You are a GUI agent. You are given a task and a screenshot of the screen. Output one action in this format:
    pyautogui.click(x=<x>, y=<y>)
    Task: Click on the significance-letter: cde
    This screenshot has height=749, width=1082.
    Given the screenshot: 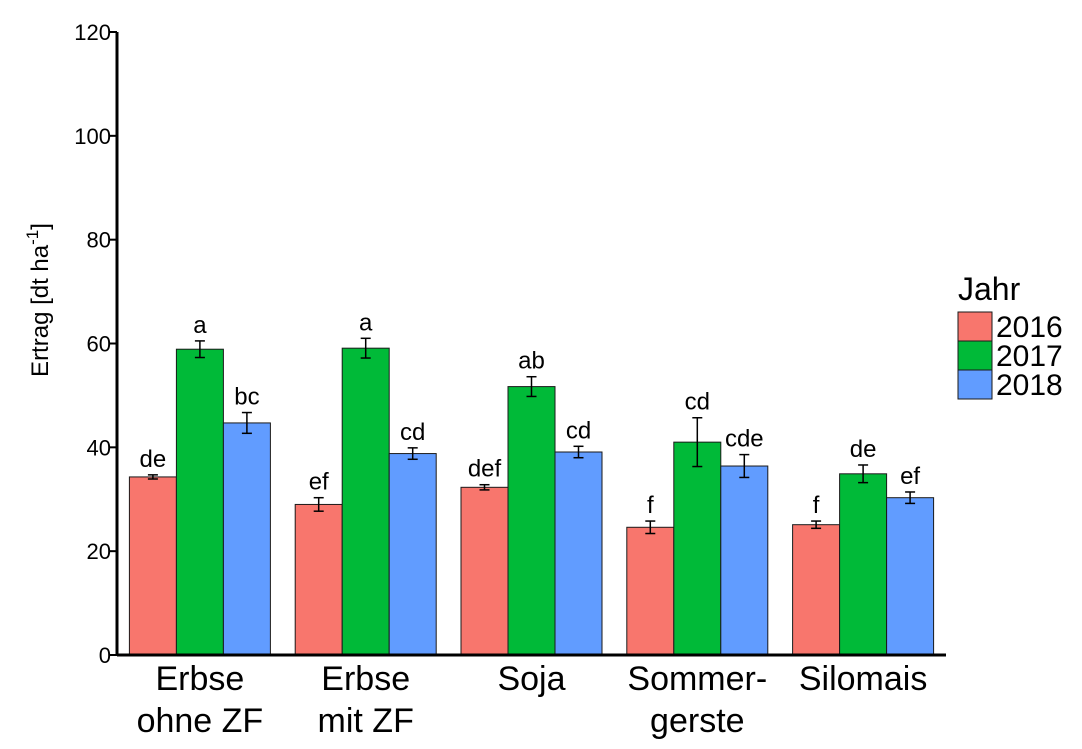 What is the action you would take?
    pyautogui.click(x=744, y=439)
    